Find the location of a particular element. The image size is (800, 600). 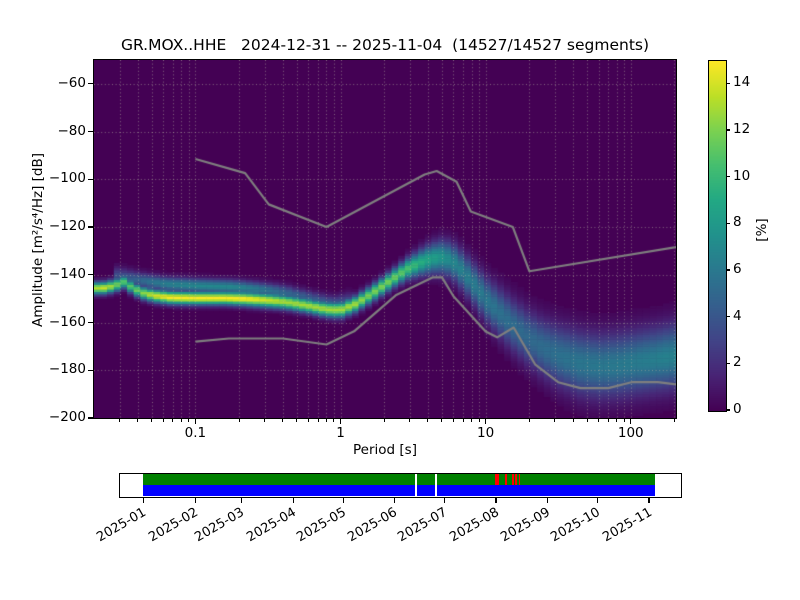

y-tick-label: −200 is located at coordinates (67, 417).